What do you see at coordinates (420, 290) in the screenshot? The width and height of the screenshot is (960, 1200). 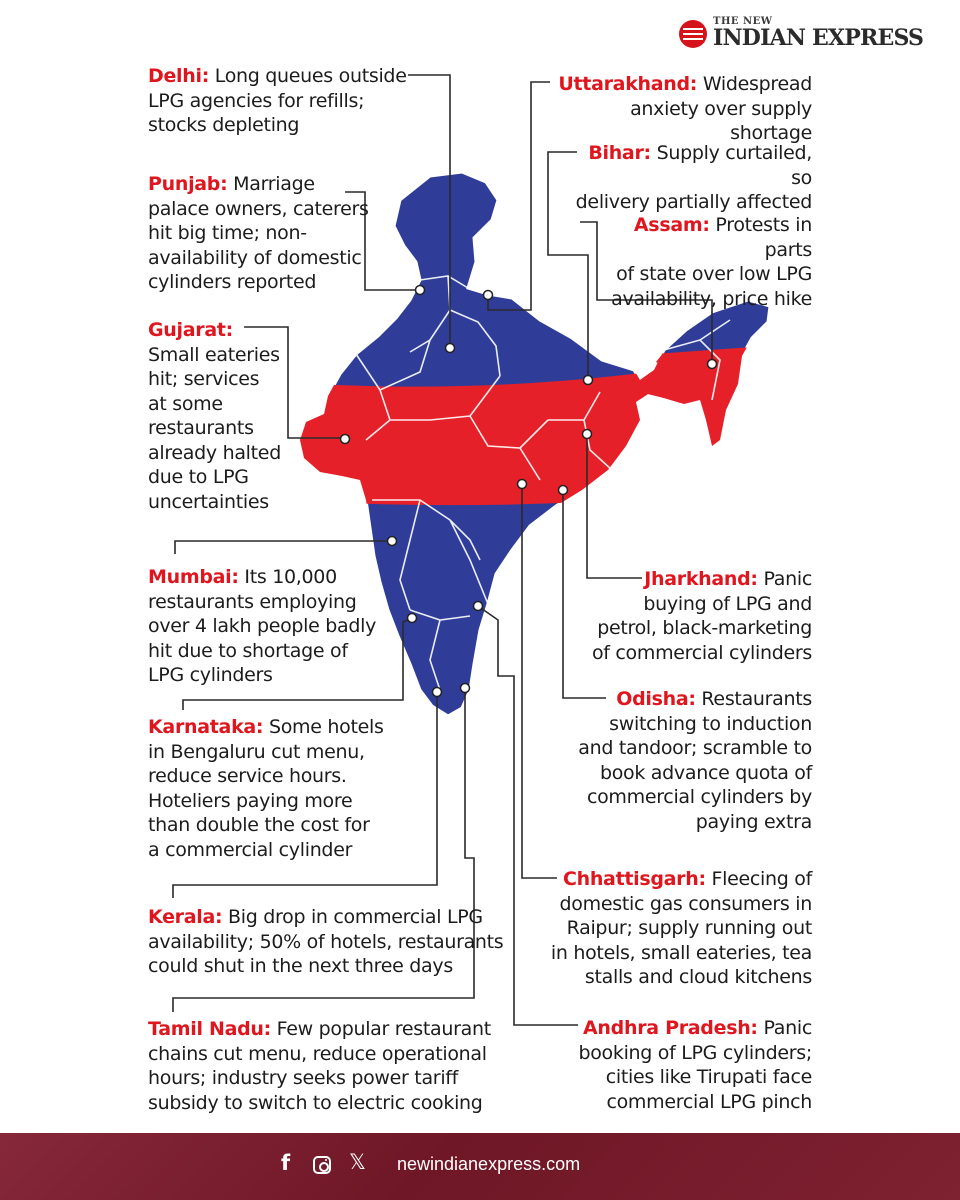 I see `marker-punjab` at bounding box center [420, 290].